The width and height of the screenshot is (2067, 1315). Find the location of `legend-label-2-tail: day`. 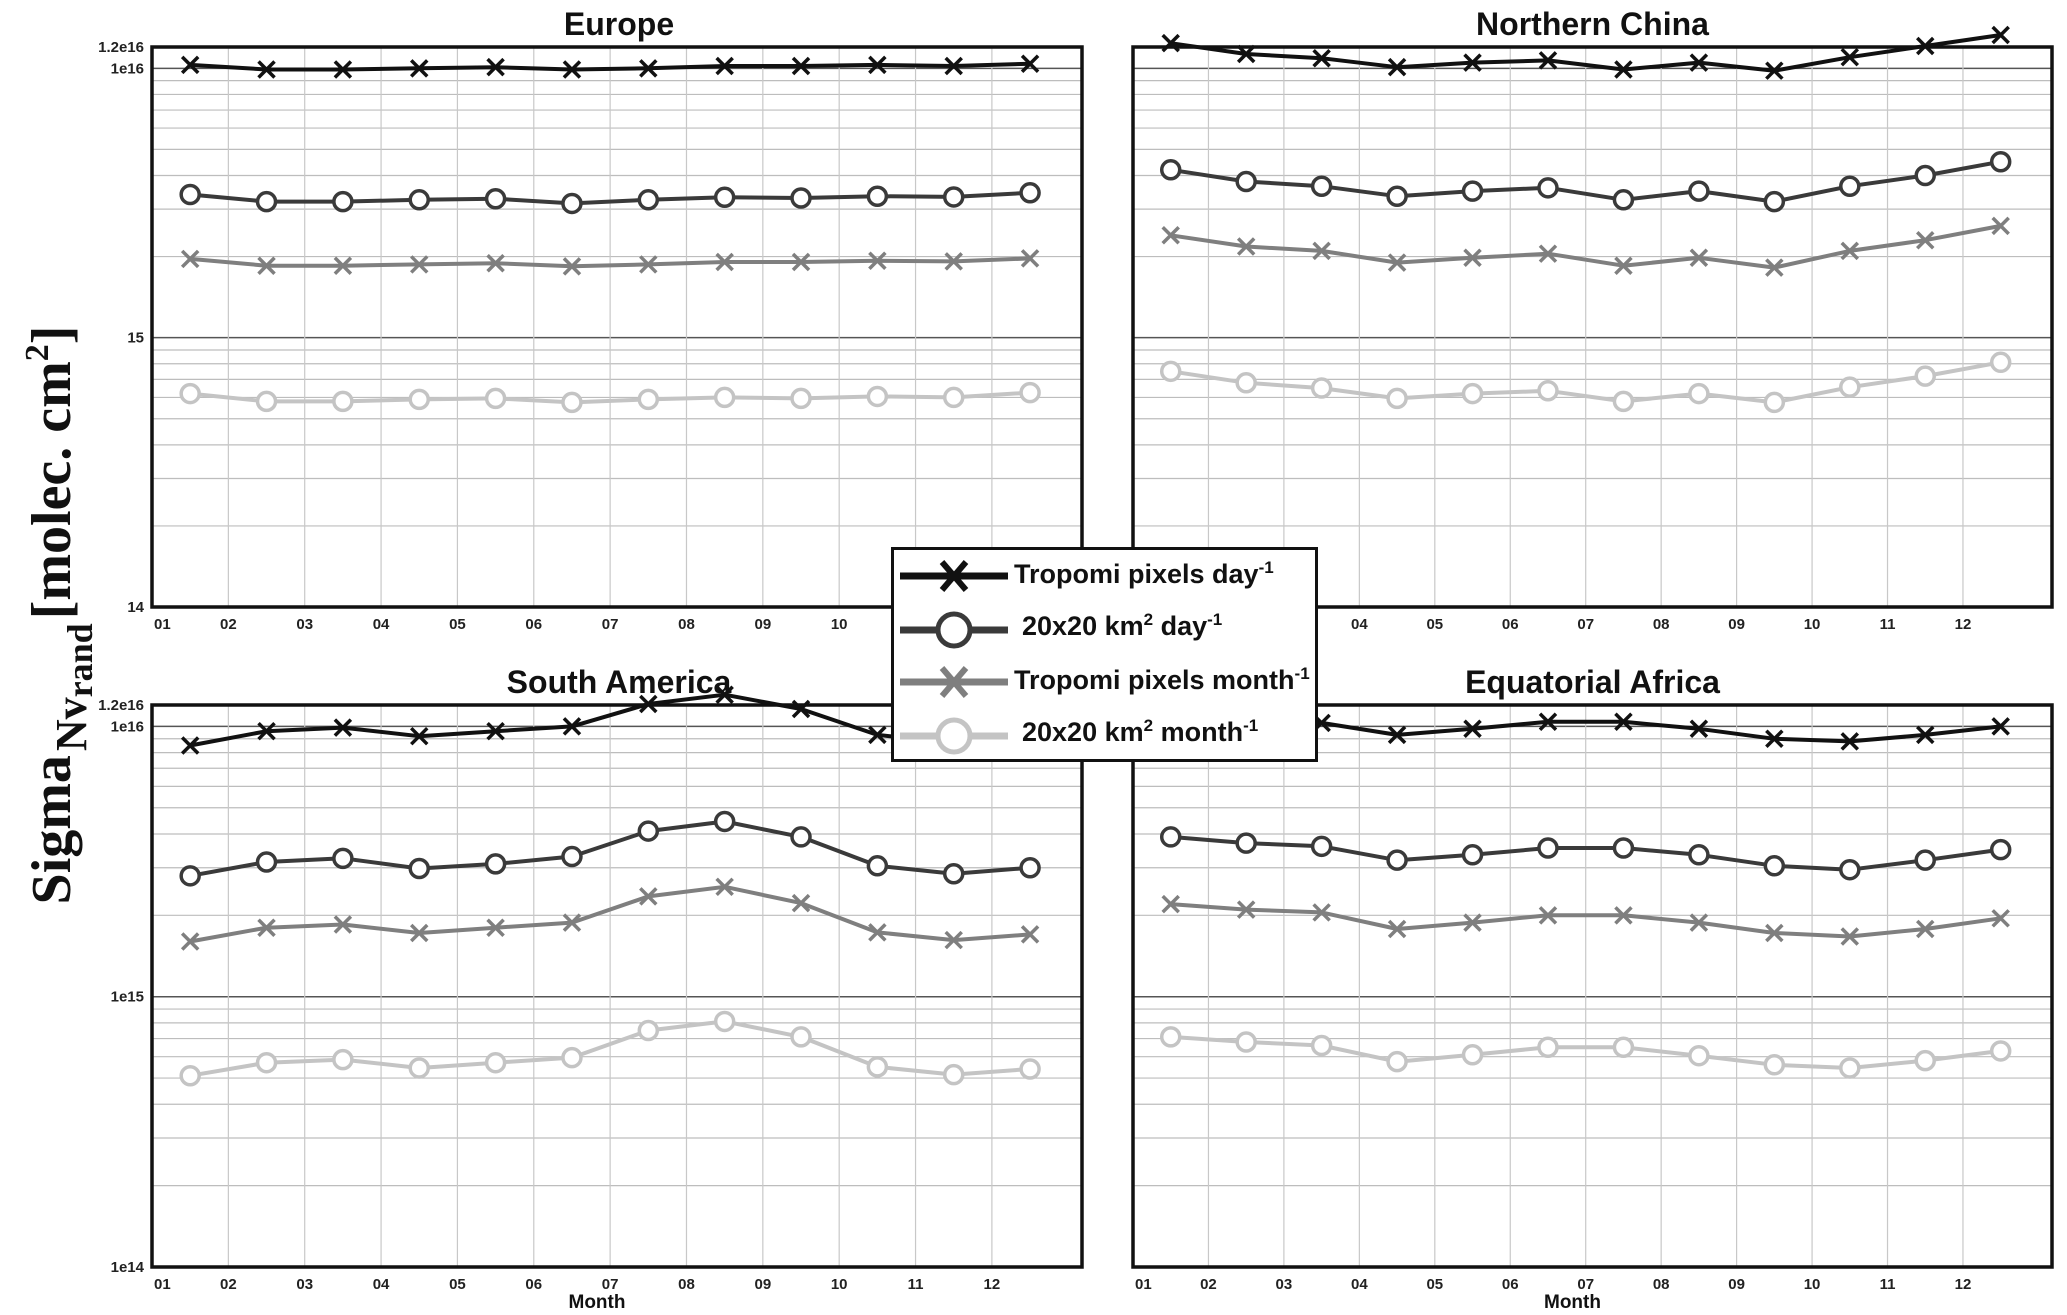

legend-label-2-tail: day is located at coordinates (1180, 626).